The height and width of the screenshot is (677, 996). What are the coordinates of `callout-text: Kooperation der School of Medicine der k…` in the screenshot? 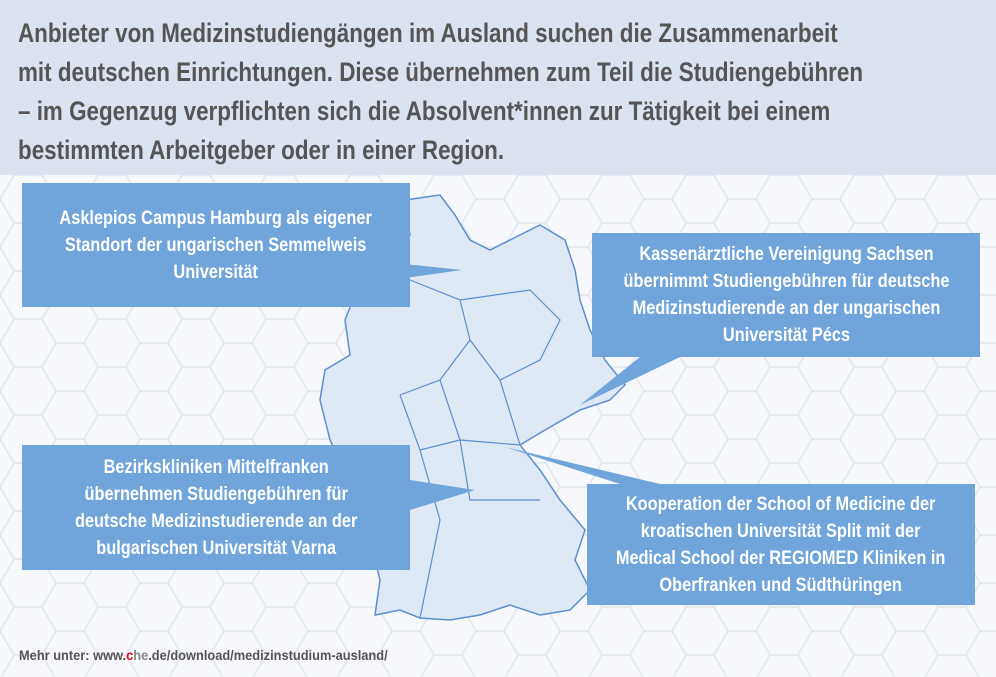 It's located at (781, 544).